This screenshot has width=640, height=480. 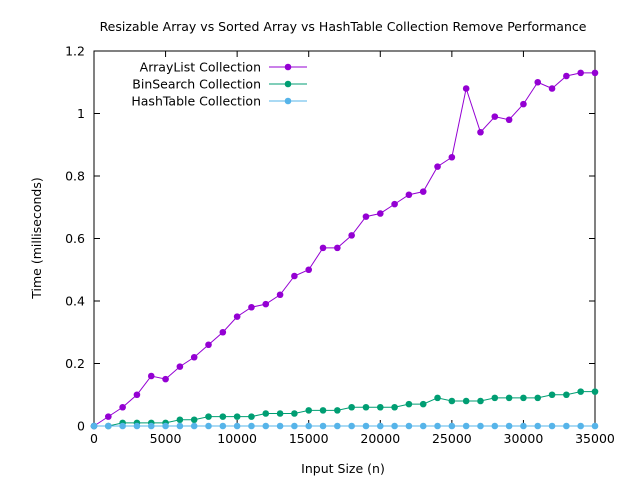 I want to click on y-axis-label: Time (milliseconds), so click(x=36, y=238).